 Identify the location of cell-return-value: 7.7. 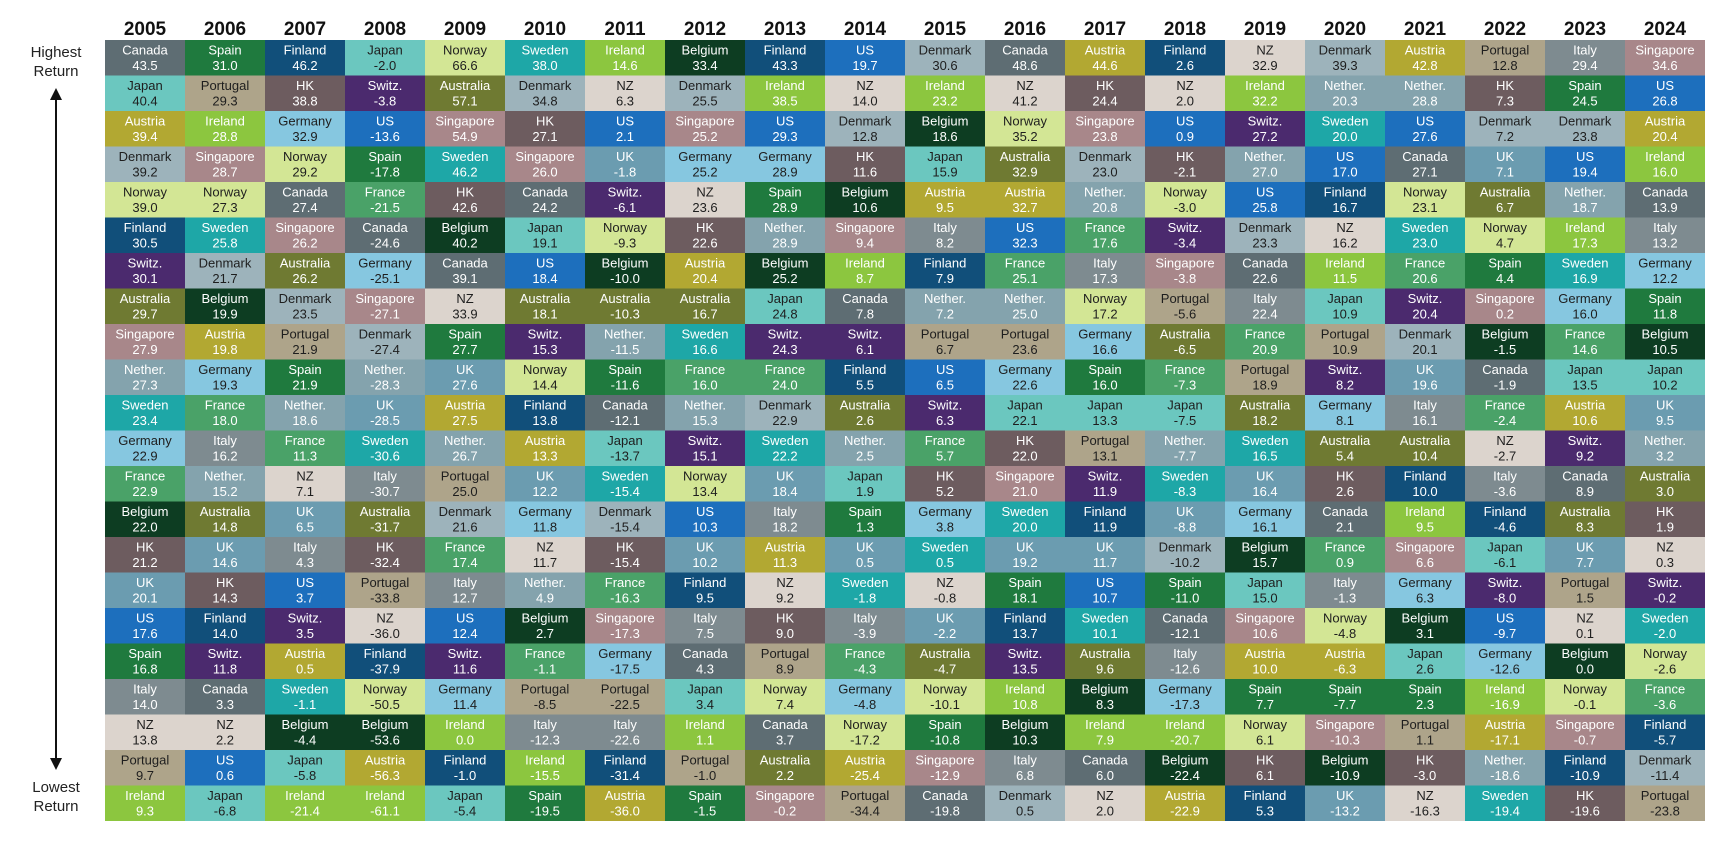
(1265, 704).